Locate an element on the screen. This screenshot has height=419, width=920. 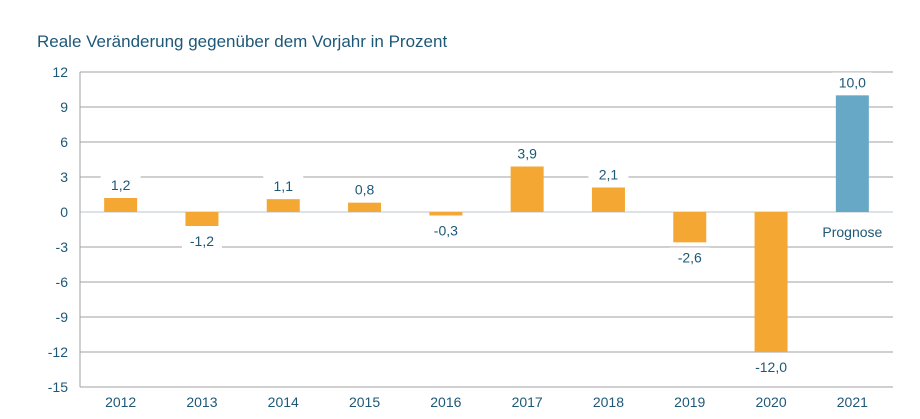
bar-2015 is located at coordinates (365, 207).